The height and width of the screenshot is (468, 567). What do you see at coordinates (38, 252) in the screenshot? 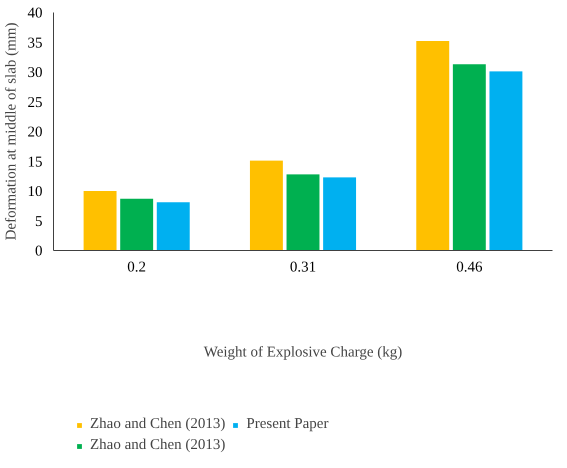
I see `y-tick-label: 0` at bounding box center [38, 252].